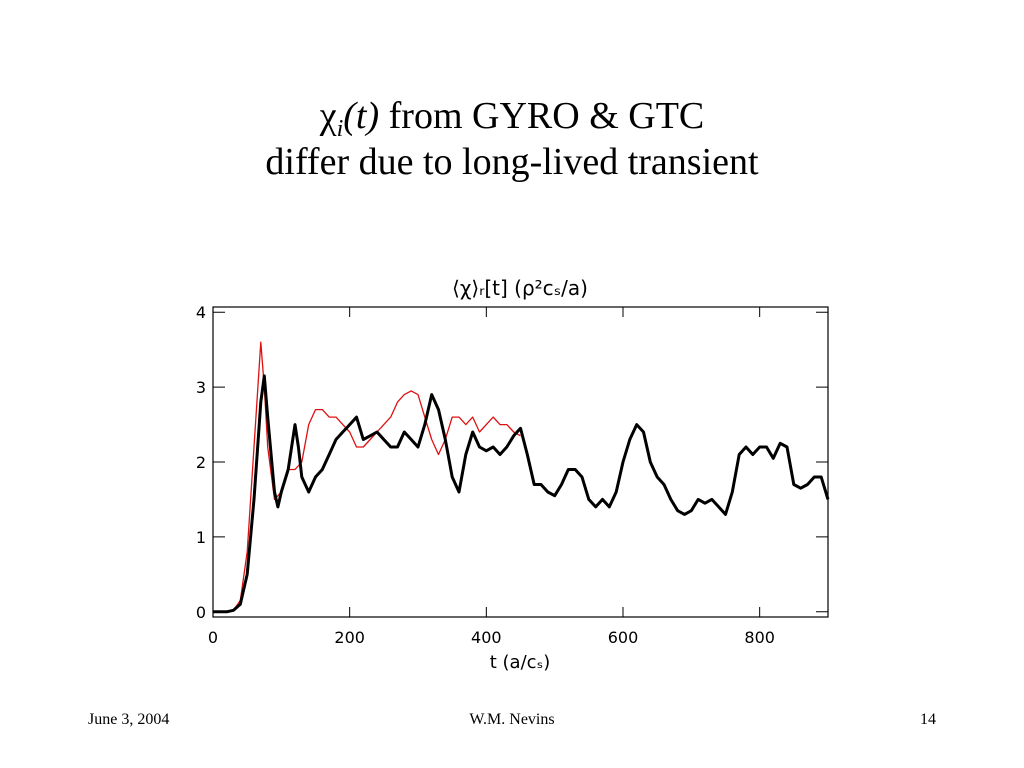 The width and height of the screenshot is (1024, 768). Describe the element at coordinates (520, 288) in the screenshot. I see `chart-title: ⟨χ⟩ᵣ[t] (ρ²cₛ/a)` at that location.